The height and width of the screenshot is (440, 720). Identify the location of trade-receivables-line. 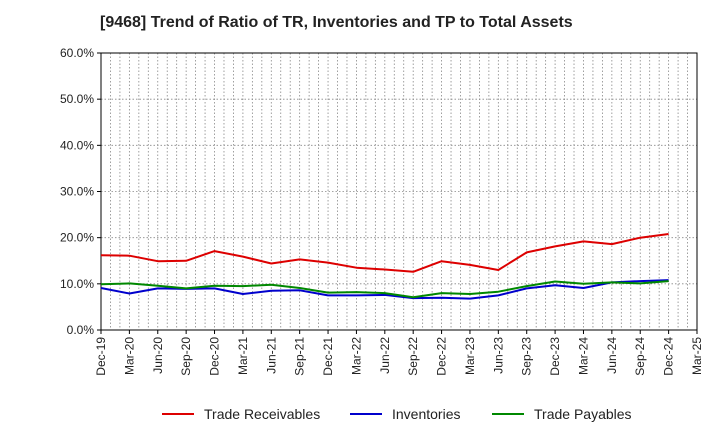
(384, 253).